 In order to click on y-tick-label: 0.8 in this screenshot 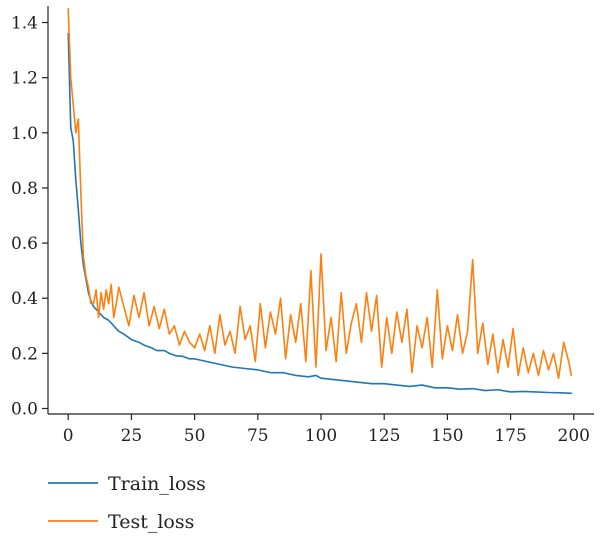, I will do `click(24, 189)`.